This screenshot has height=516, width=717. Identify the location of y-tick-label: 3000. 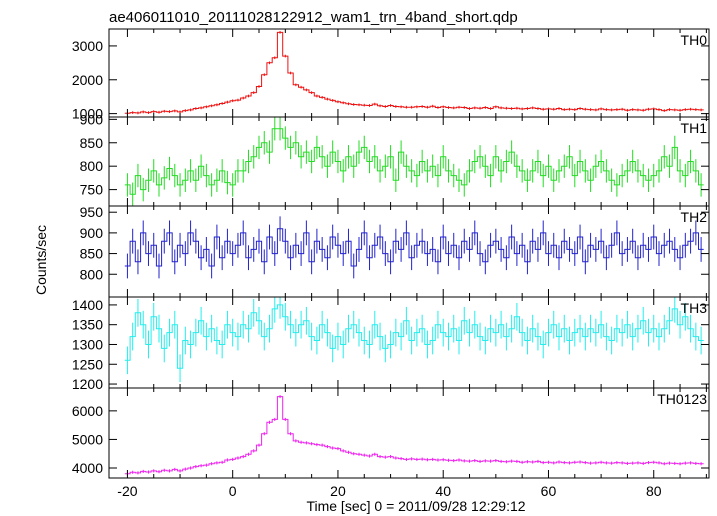
(87, 46).